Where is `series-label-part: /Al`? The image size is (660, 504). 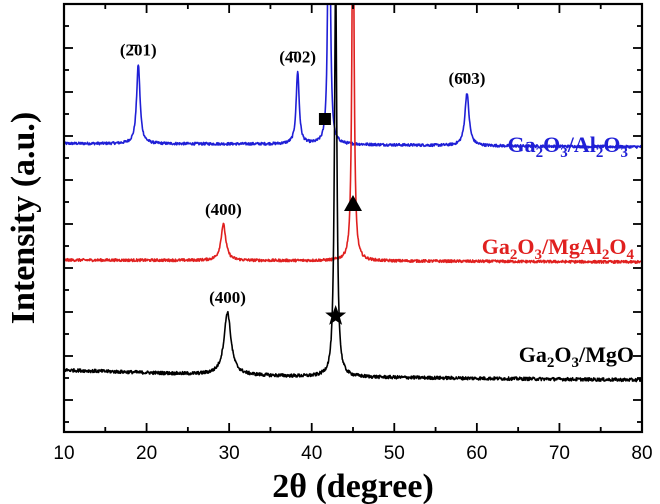
series-label-part: /Al is located at coordinates (581, 144).